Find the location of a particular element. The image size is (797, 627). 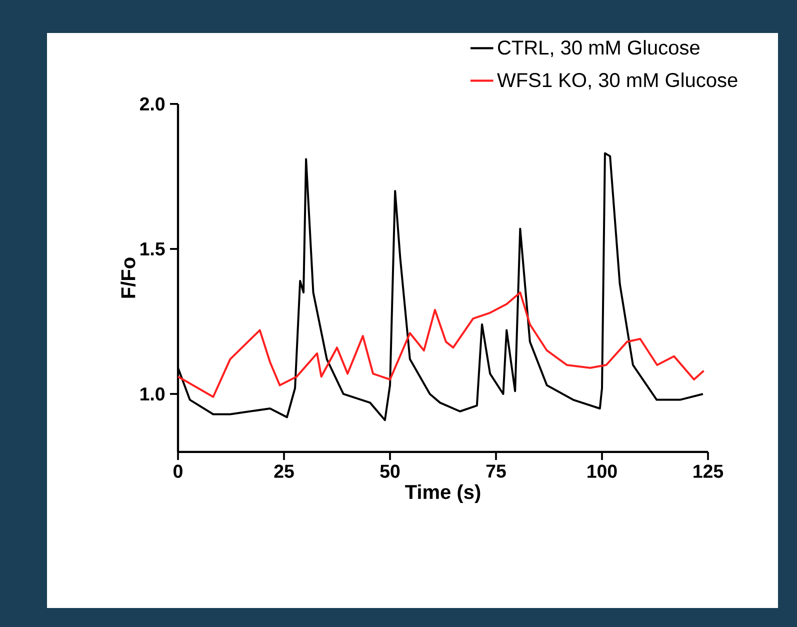

x-tick-label: 25 is located at coordinates (284, 471).